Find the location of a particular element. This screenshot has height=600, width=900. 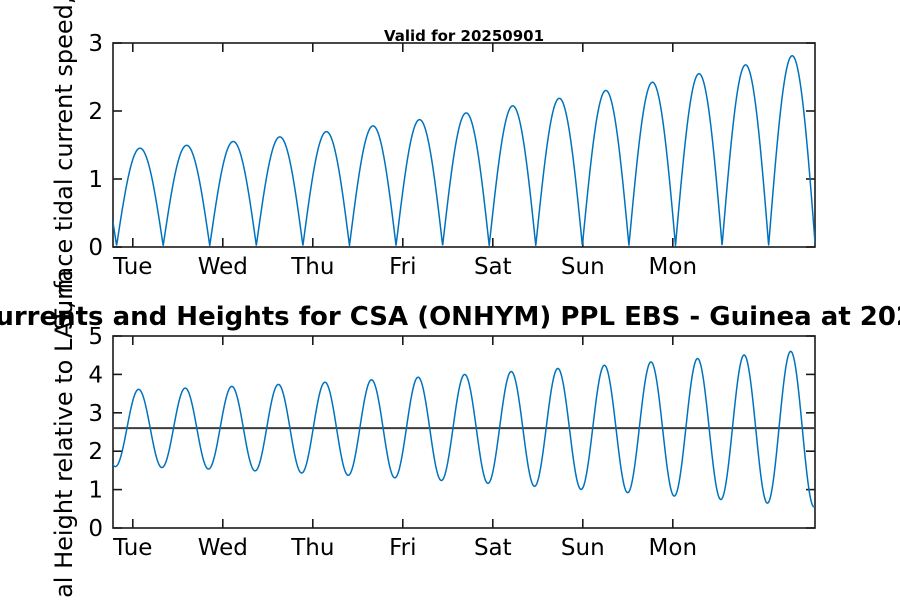

x-tick-labels-height: Tue Wed Thu Fri Sat Sun Mon is located at coordinates (404, 548).